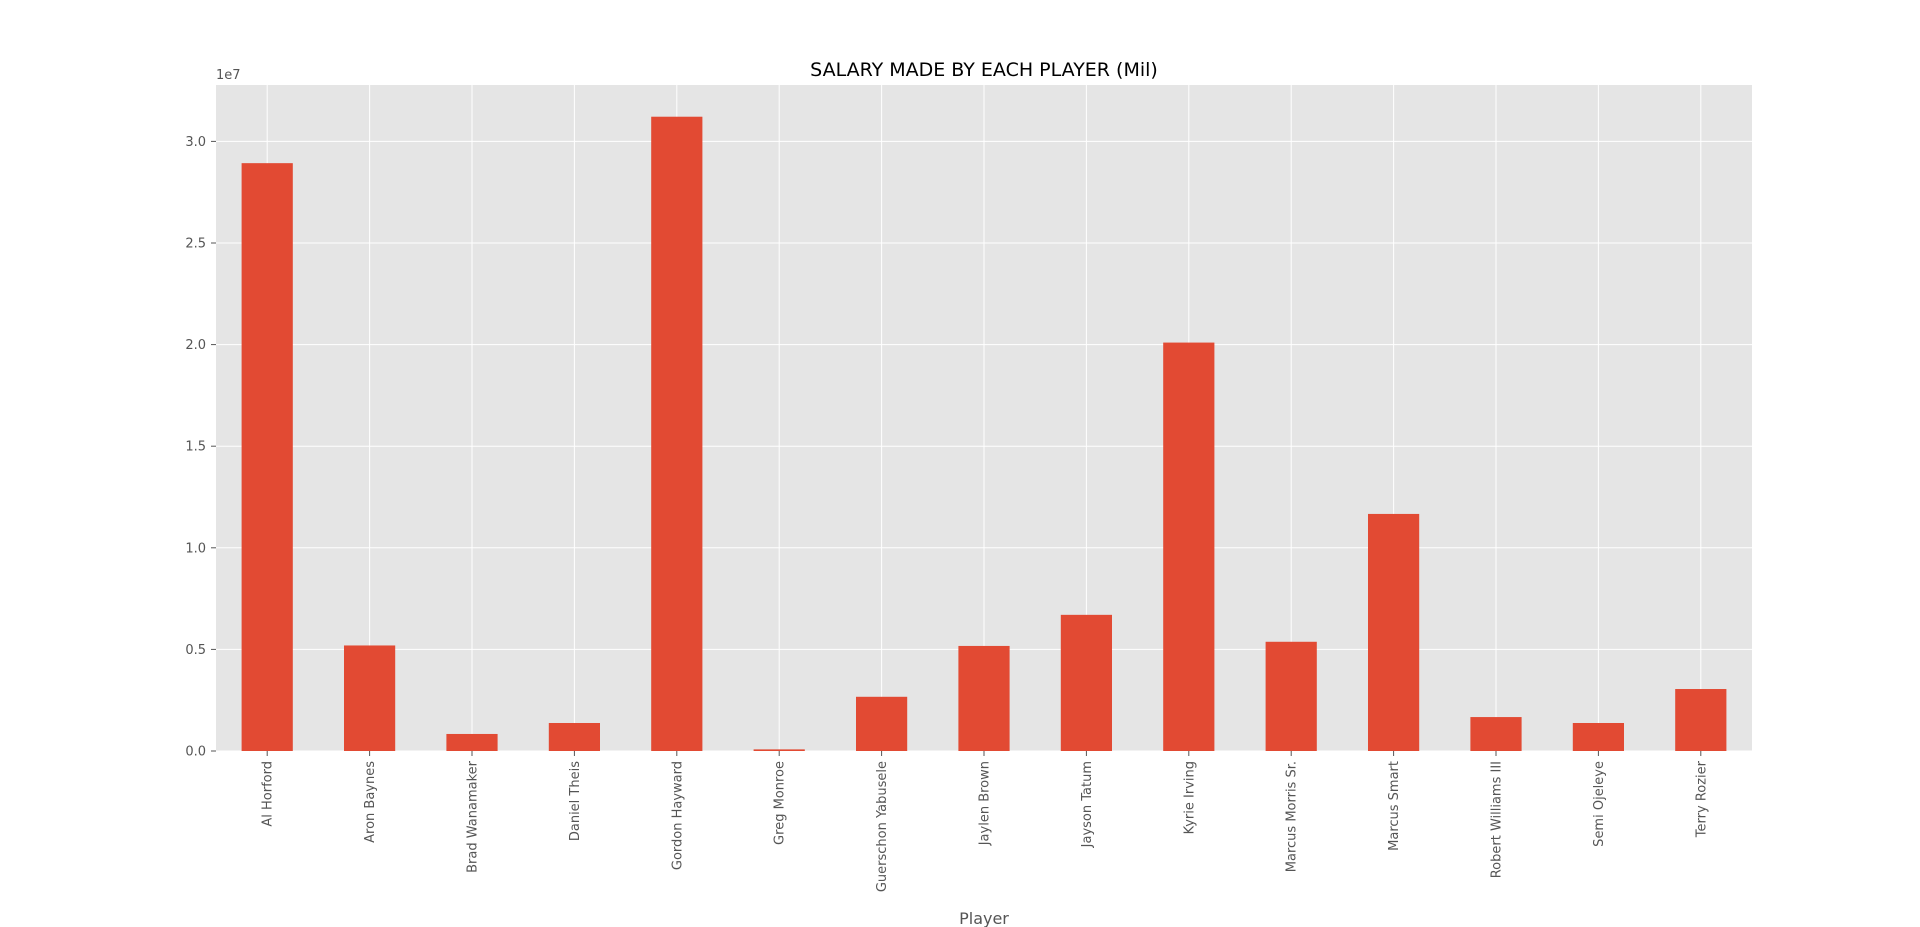  I want to click on x-tick-label: Daniel Theis, so click(575, 801).